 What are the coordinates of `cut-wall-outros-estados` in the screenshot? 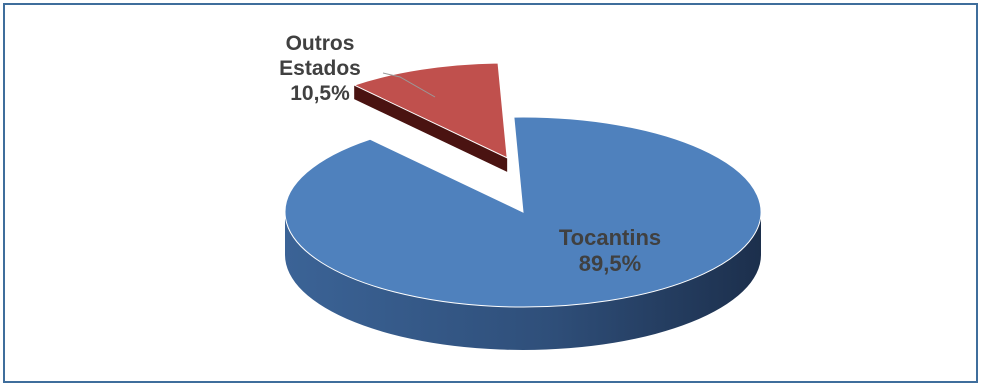 It's located at (431, 128).